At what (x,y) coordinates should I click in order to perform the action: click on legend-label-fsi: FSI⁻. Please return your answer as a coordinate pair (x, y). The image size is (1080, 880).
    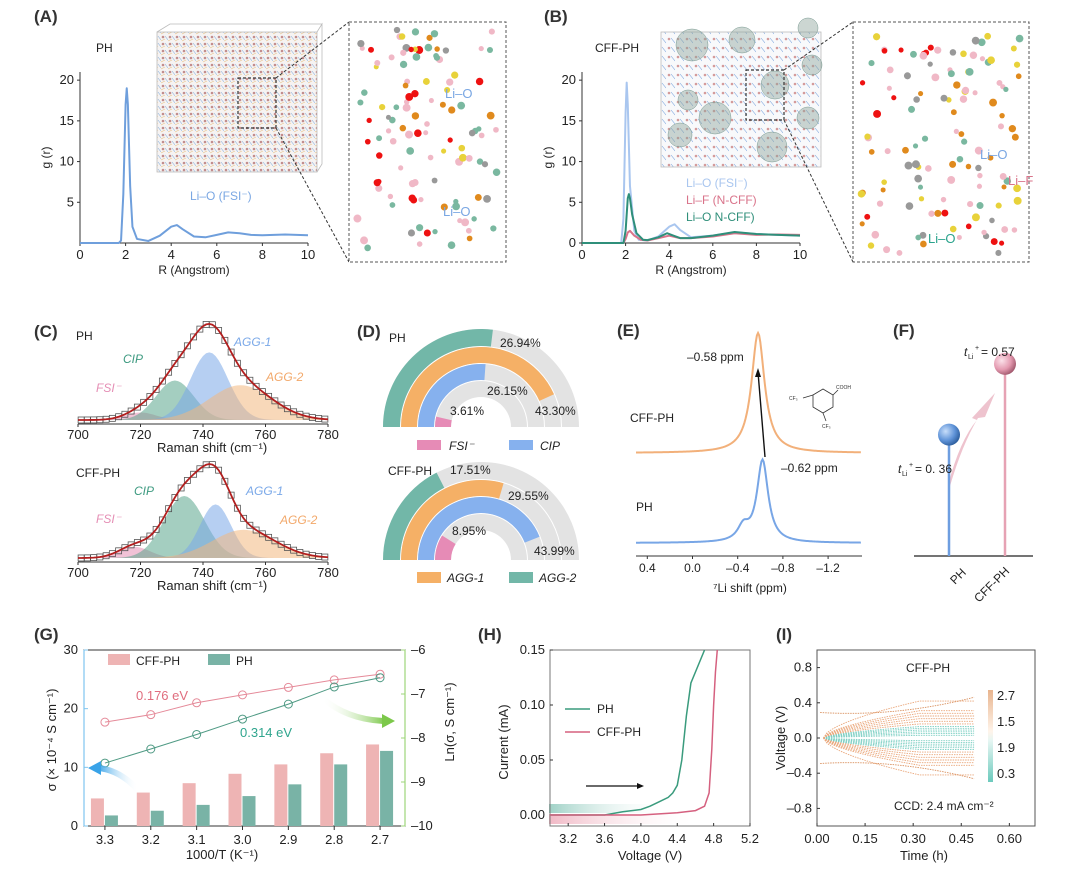
    Looking at the image, I should click on (462, 446).